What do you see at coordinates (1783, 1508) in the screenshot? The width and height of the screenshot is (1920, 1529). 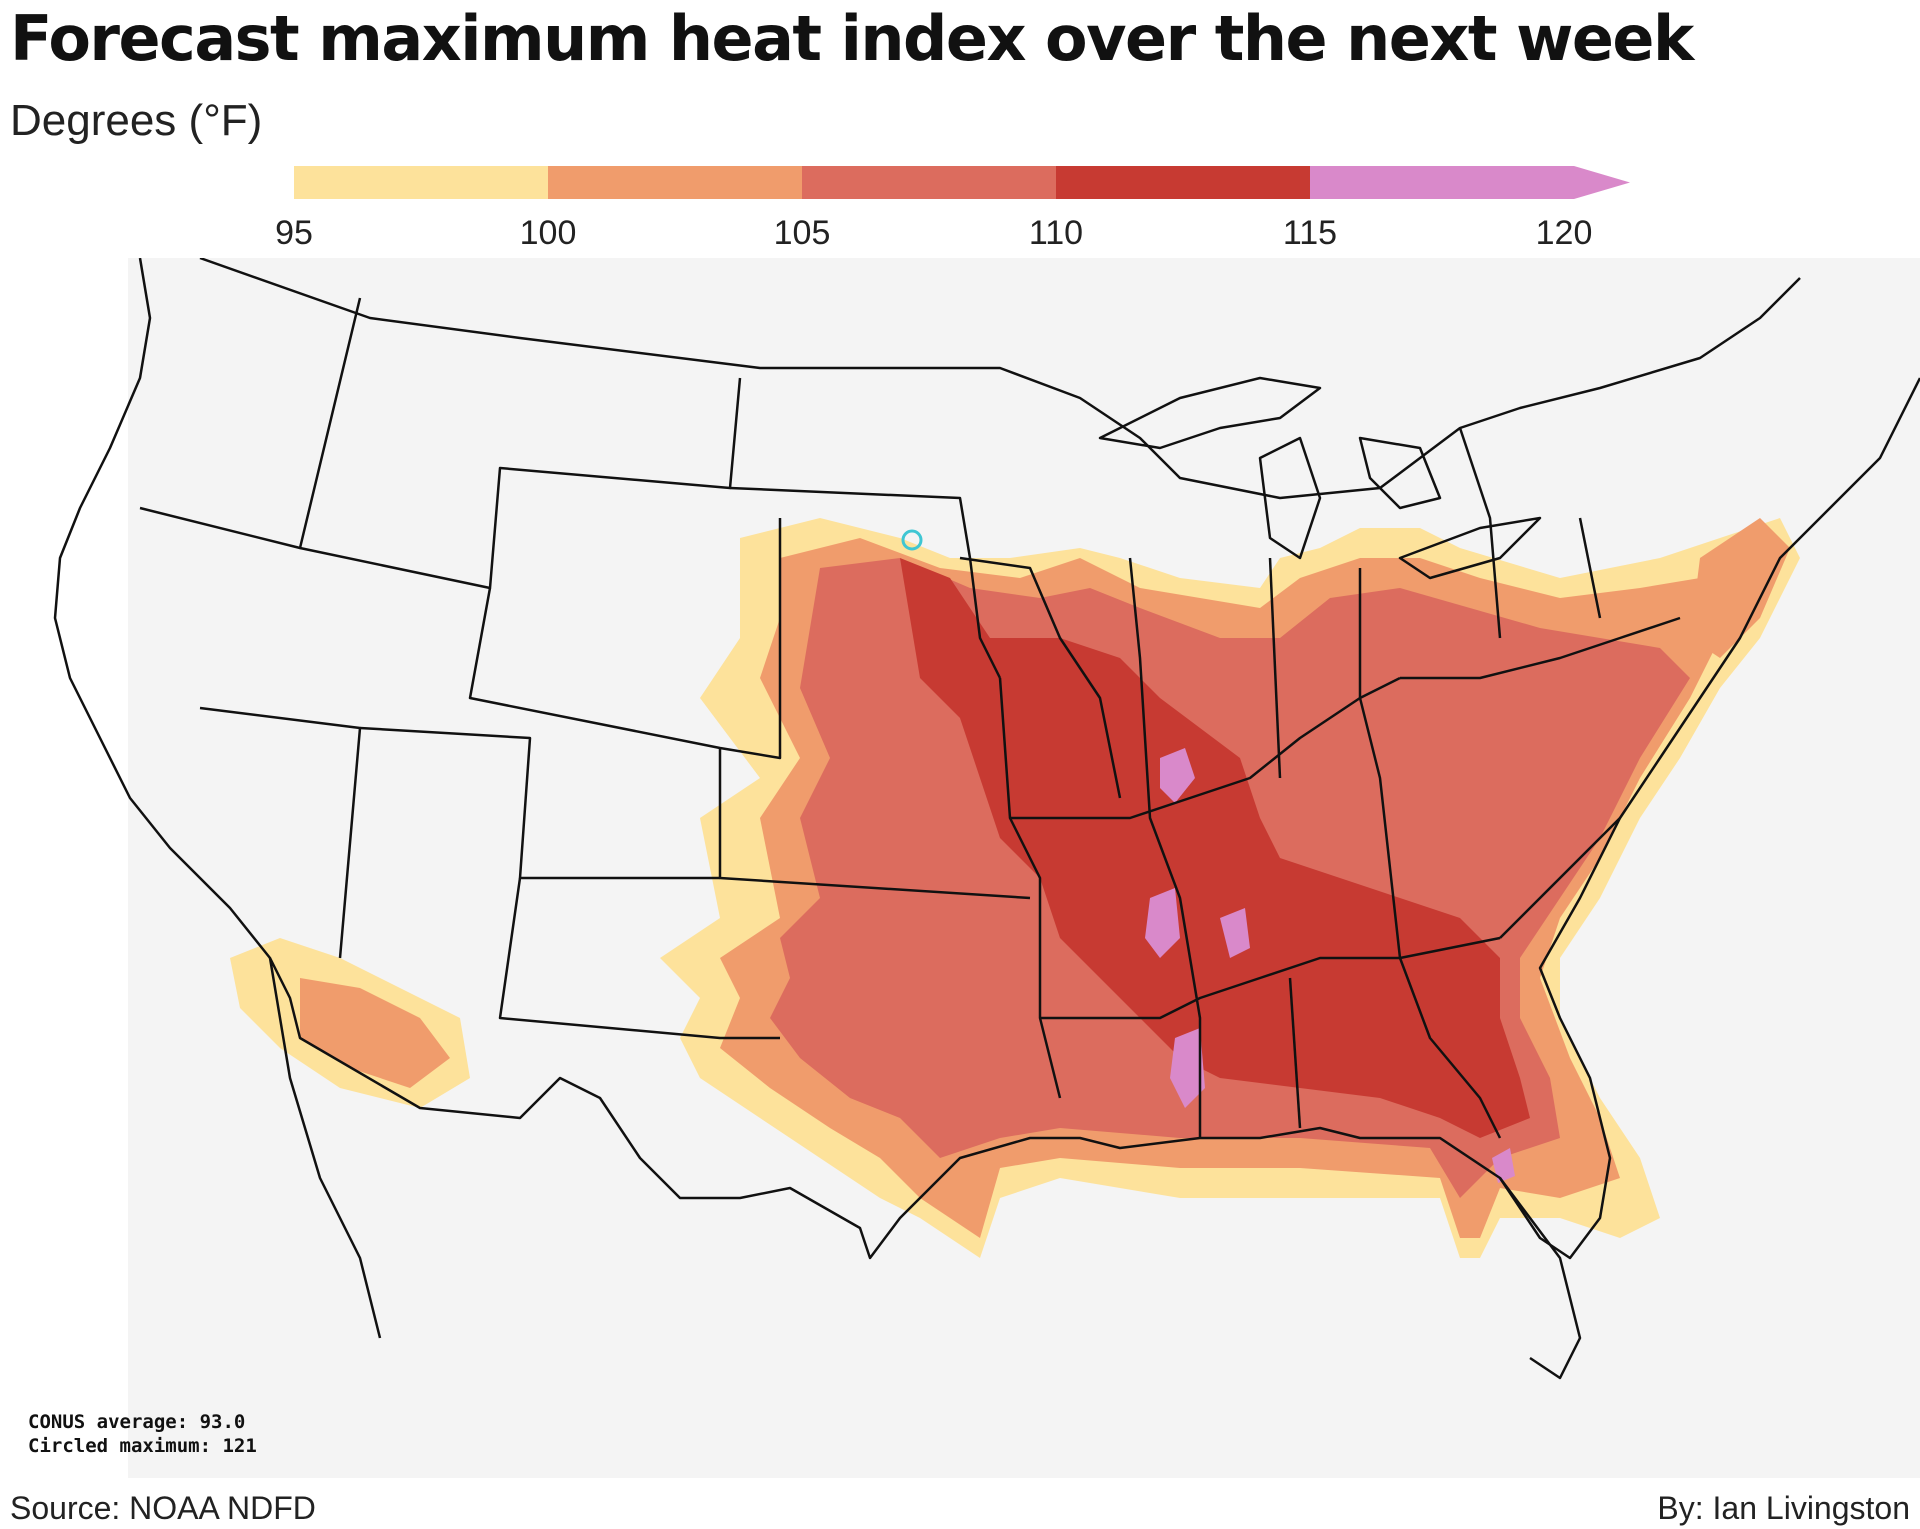 I see `author-byline: By: Ian Livingston` at bounding box center [1783, 1508].